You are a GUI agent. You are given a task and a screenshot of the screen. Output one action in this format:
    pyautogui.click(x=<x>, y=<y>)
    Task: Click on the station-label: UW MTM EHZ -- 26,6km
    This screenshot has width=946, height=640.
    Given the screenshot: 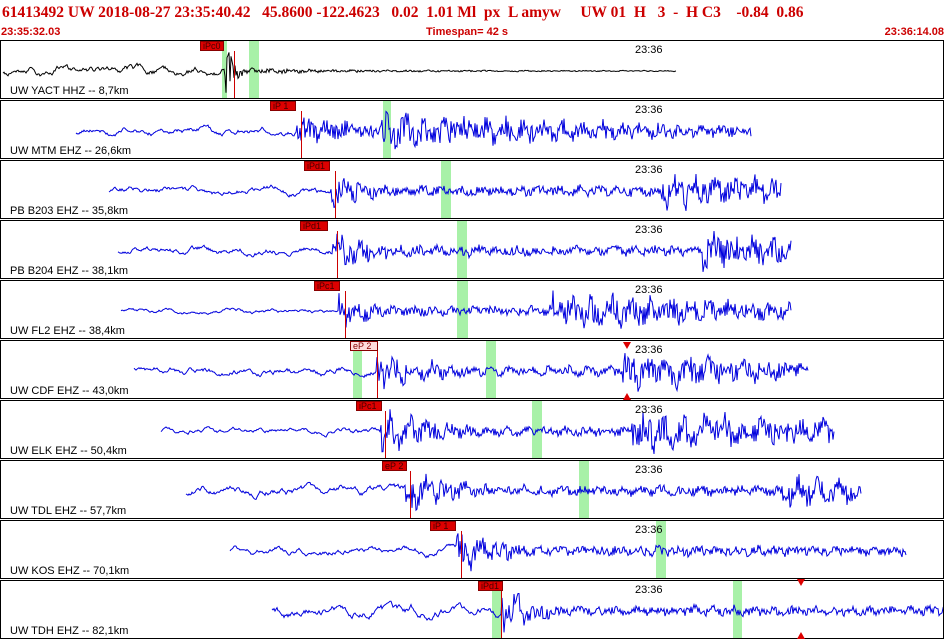 What is the action you would take?
    pyautogui.click(x=70, y=151)
    